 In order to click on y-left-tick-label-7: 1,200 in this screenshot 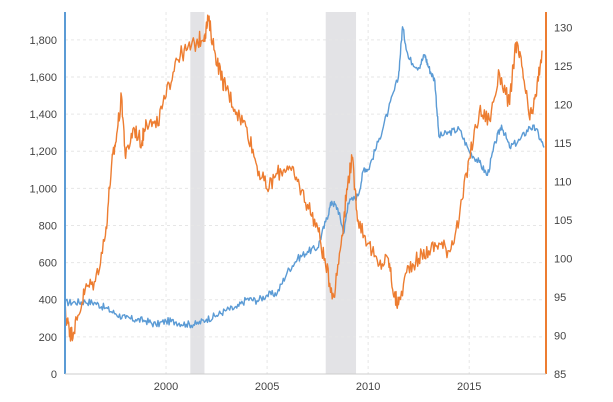, I will do `click(43, 152)`.